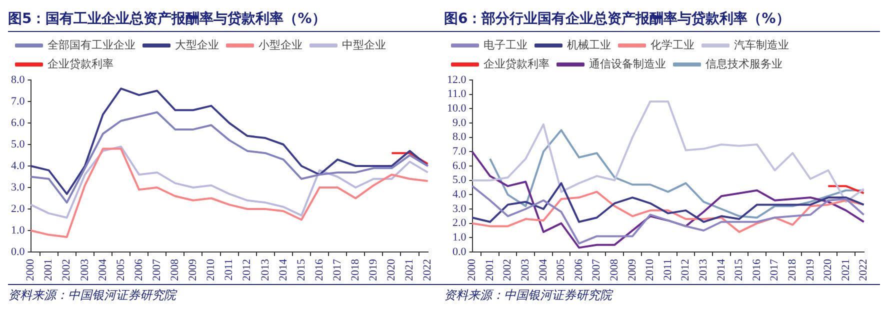 Image resolution: width=887 pixels, height=336 pixels. I want to click on legend-label: 信息技术服务业, so click(744, 63).